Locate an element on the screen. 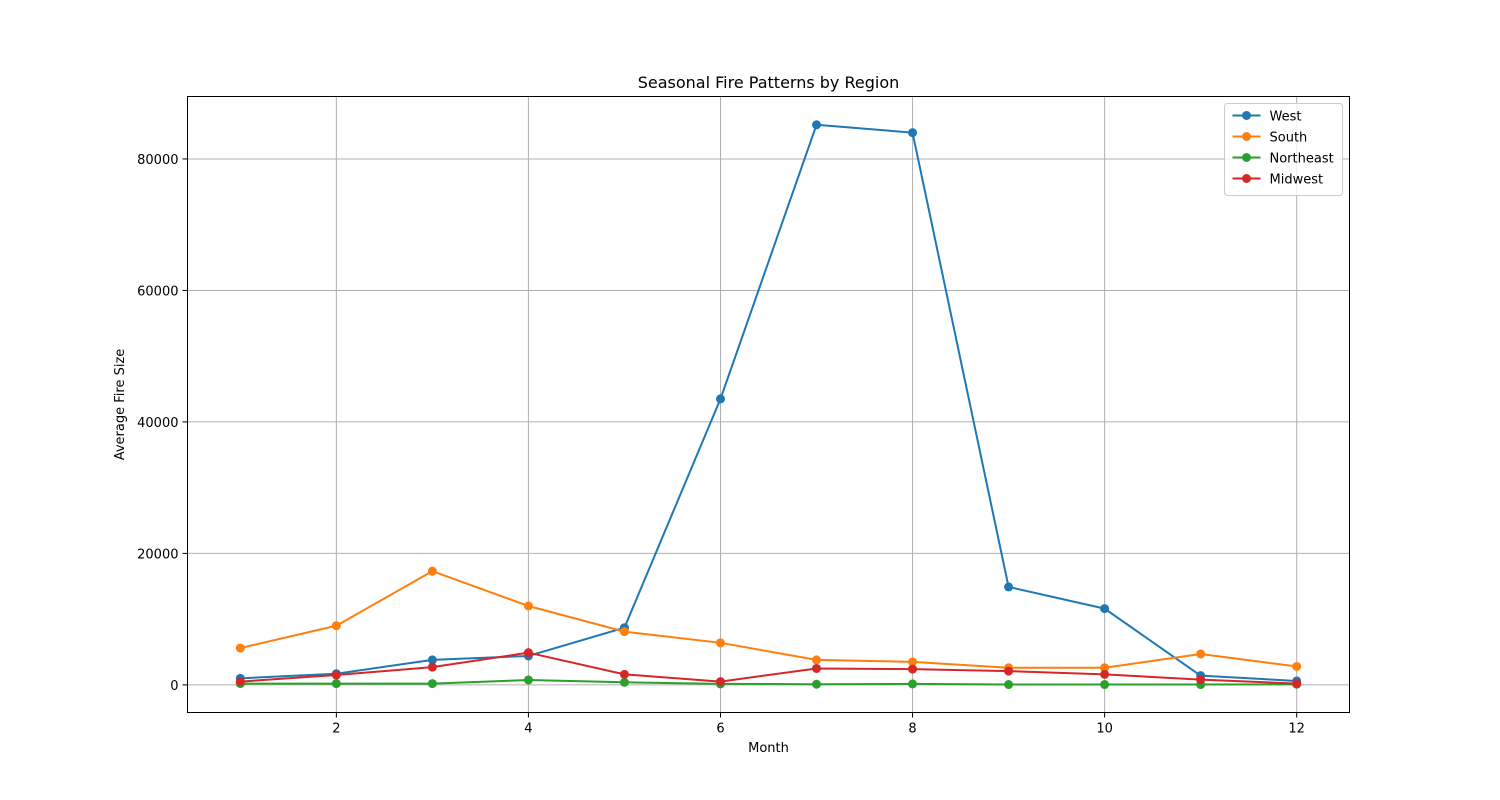  series-line-northeast is located at coordinates (768, 682).